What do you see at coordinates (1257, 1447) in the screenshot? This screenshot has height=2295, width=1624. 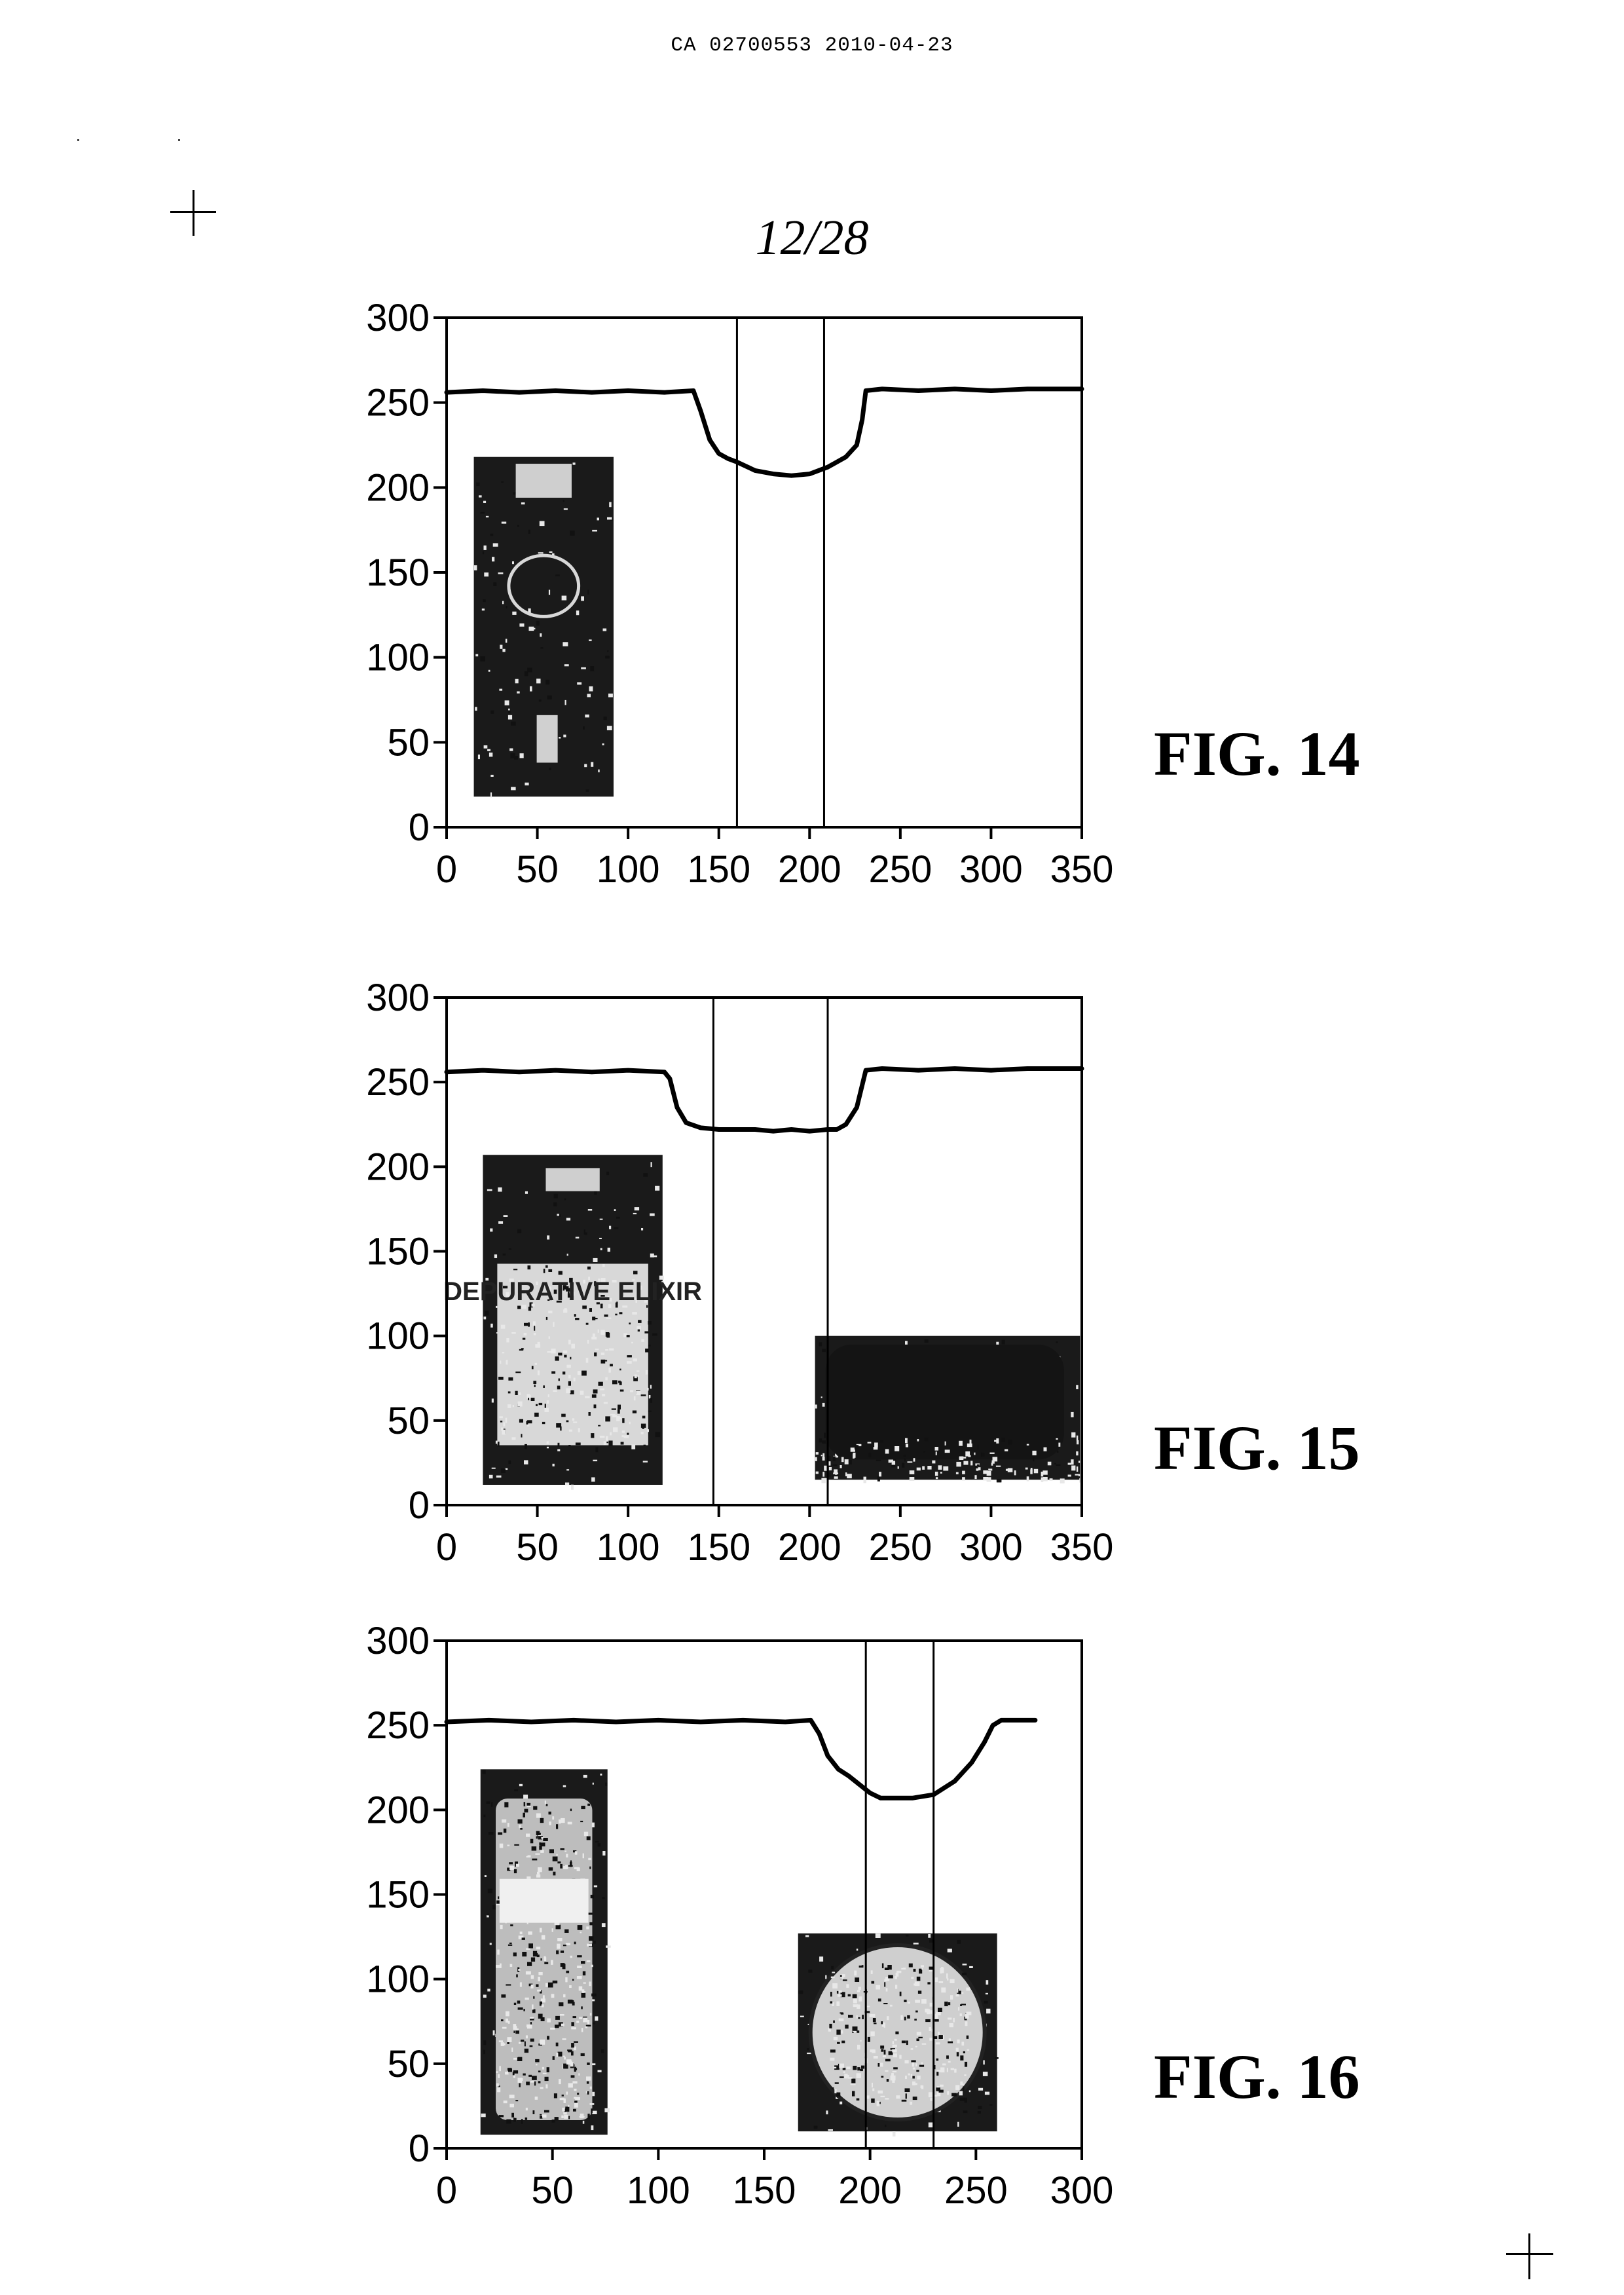 I see `figure-label-15: FIG. 15` at bounding box center [1257, 1447].